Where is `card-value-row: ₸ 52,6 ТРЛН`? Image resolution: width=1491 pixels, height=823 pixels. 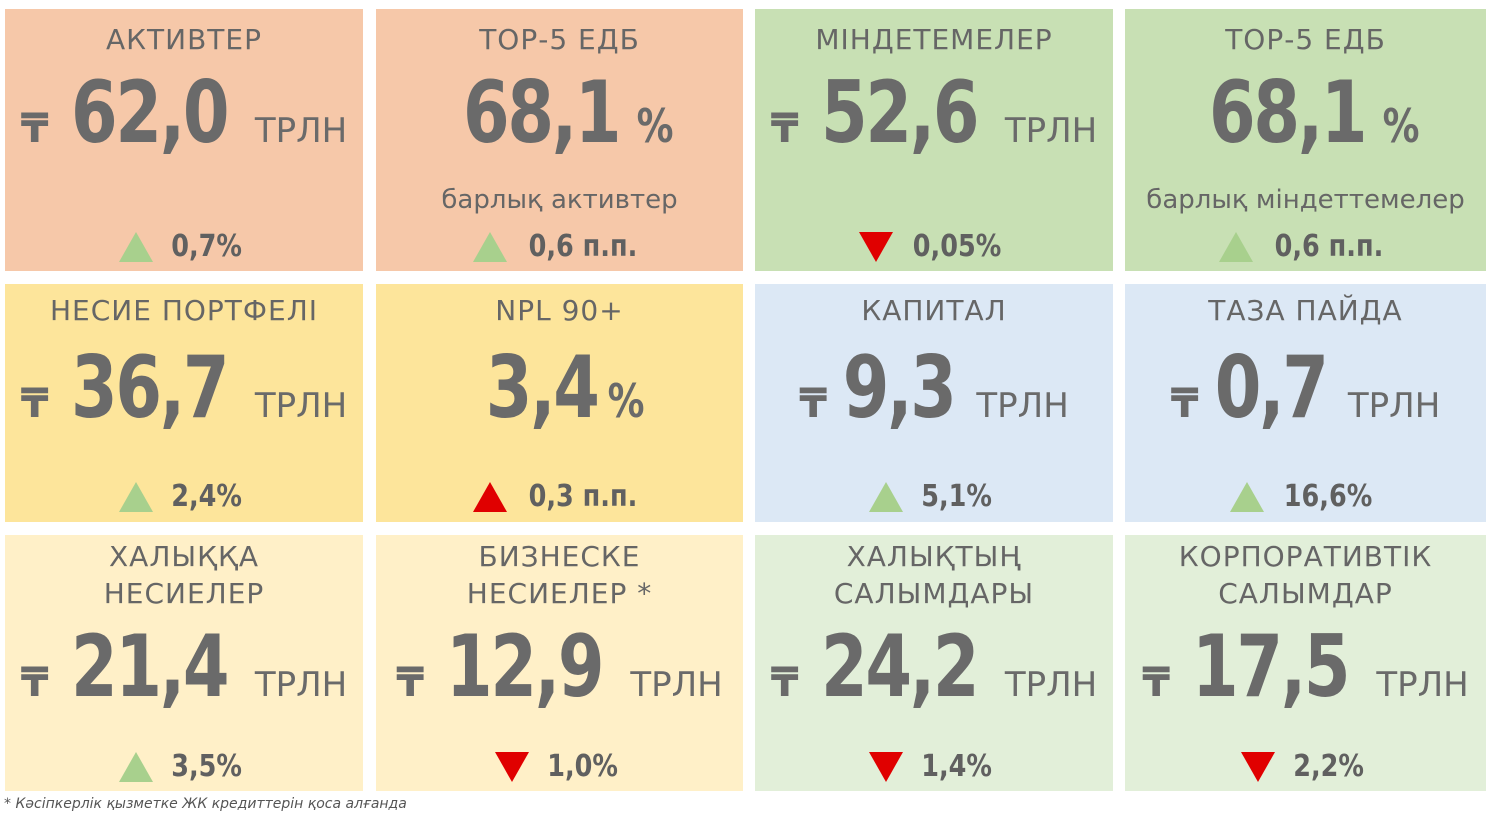
card-value-row: ₸ 52,6 ТРЛН is located at coordinates (934, 113).